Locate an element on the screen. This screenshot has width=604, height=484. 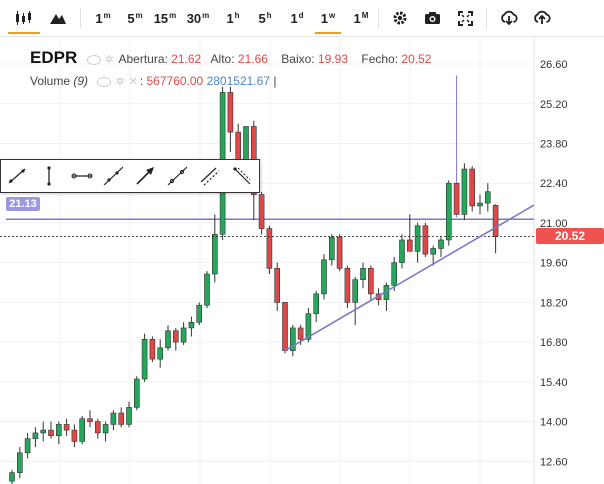
download-button is located at coordinates (509, 18).